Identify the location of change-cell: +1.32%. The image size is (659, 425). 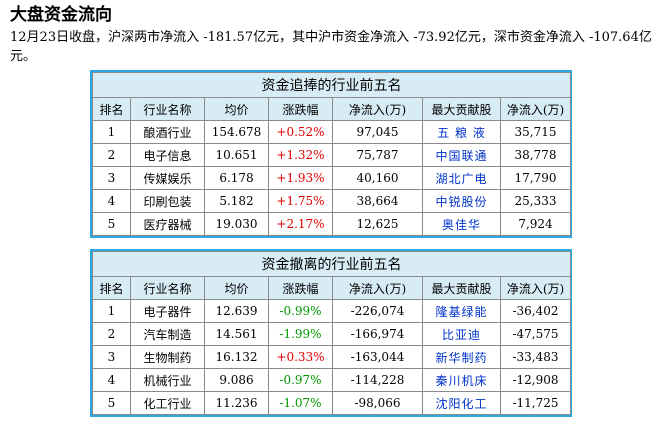
(300, 155).